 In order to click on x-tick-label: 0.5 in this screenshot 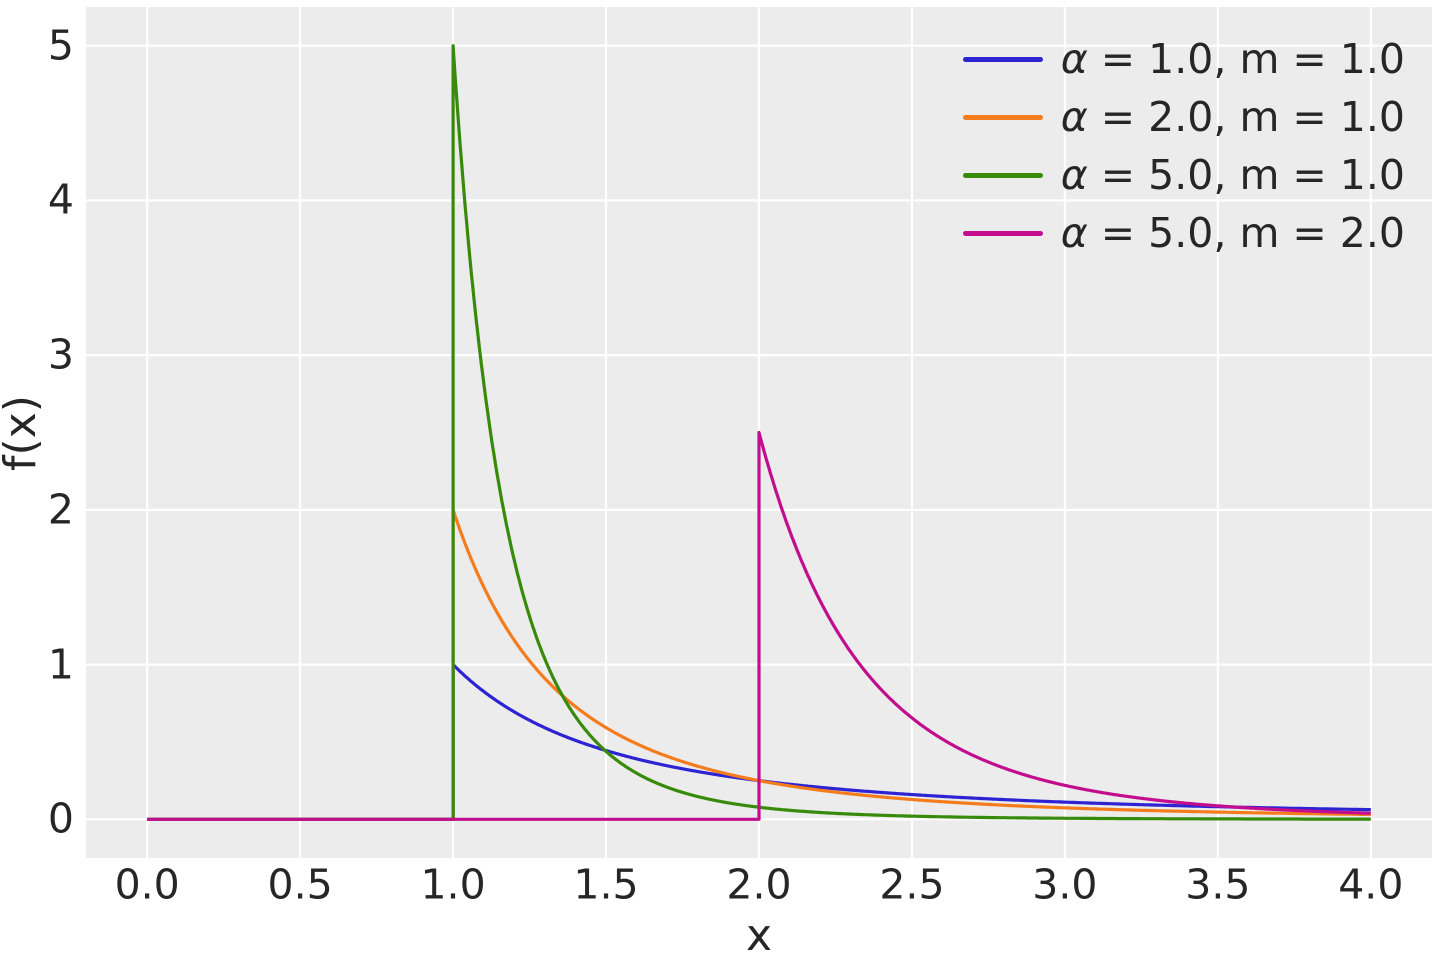, I will do `click(300, 884)`.